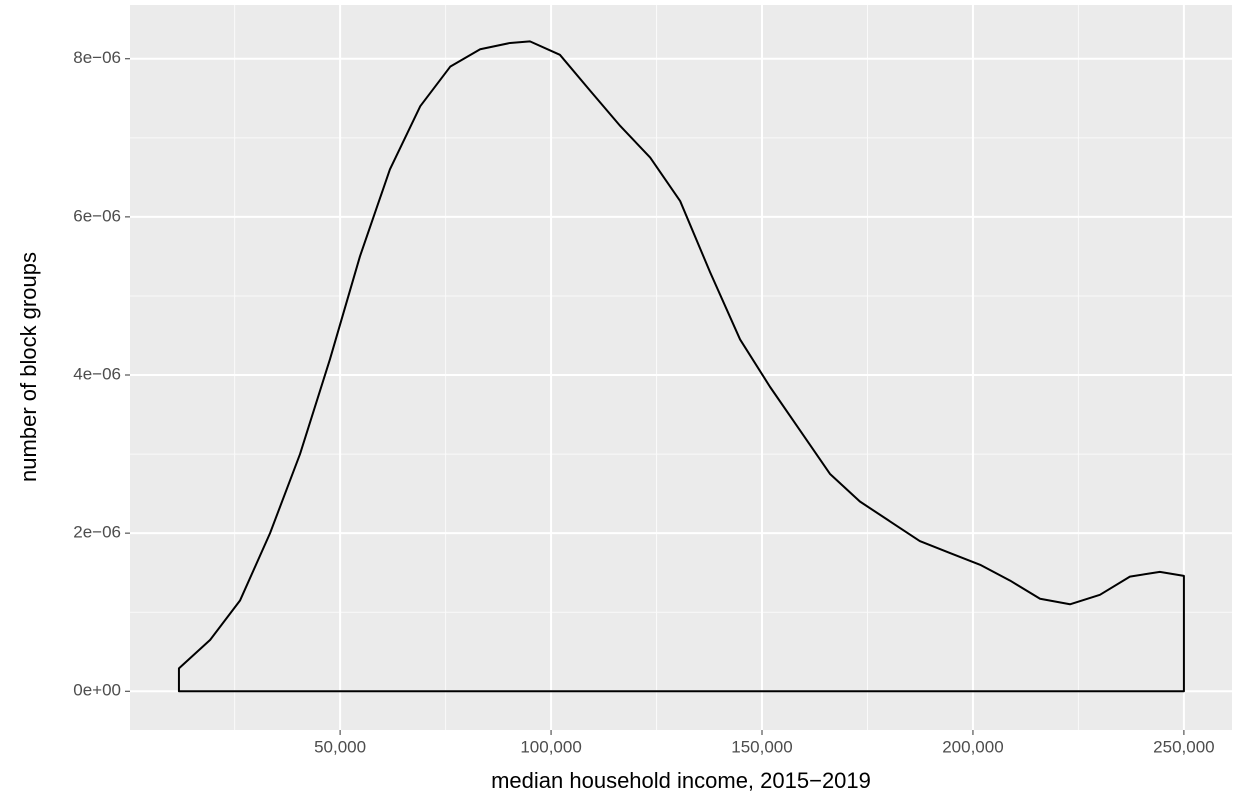 The image size is (1239, 799). Describe the element at coordinates (28, 367) in the screenshot. I see `y-axis-title: number of block groups` at that location.